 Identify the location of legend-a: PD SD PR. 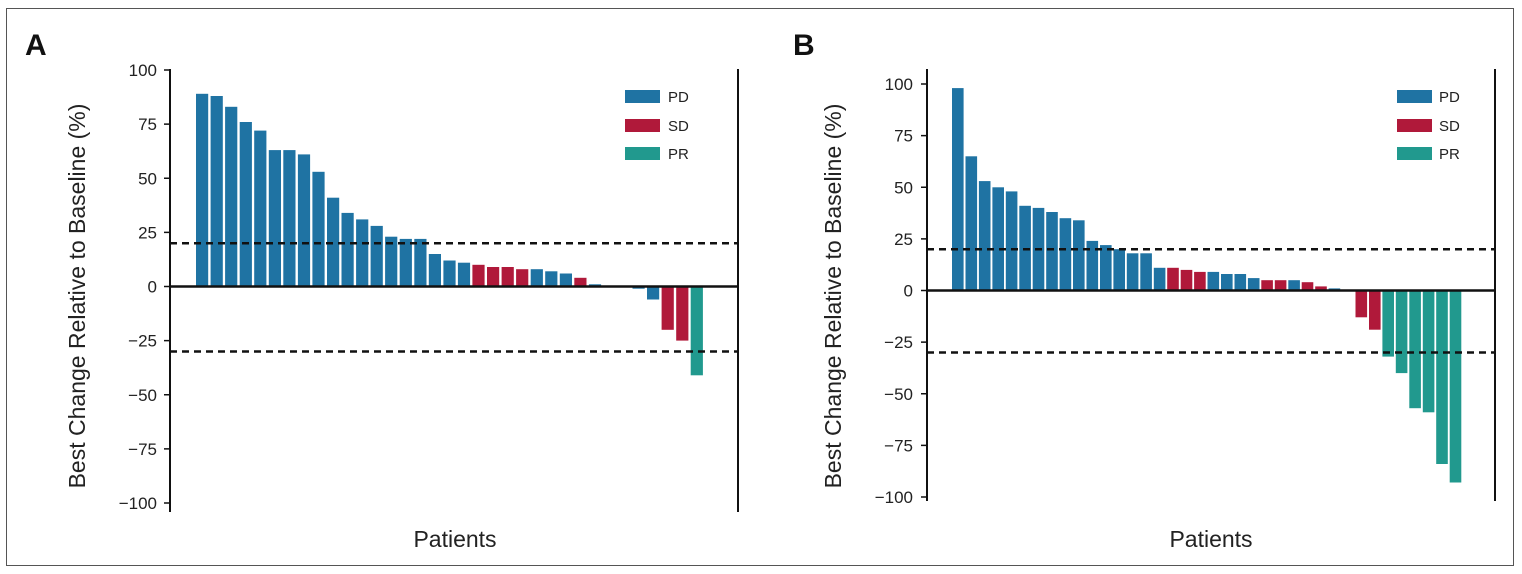
(657, 126).